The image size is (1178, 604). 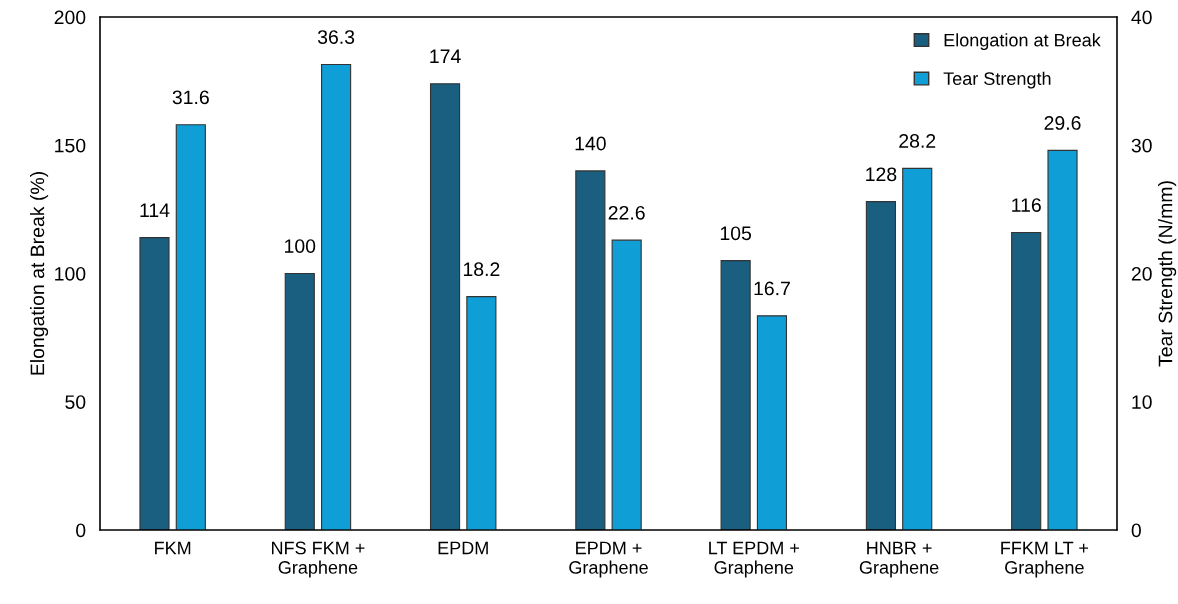 What do you see at coordinates (881, 174) in the screenshot?
I see `data-label: 128` at bounding box center [881, 174].